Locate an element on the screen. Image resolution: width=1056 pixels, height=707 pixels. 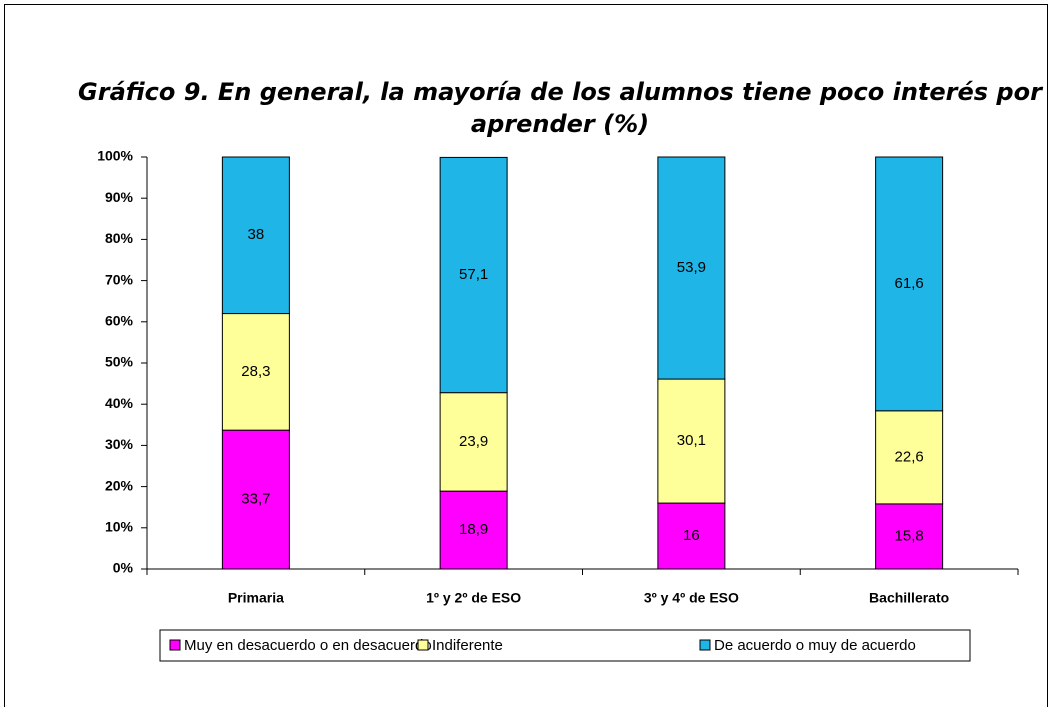
x-tick-label: Bachillerato is located at coordinates (909, 598).